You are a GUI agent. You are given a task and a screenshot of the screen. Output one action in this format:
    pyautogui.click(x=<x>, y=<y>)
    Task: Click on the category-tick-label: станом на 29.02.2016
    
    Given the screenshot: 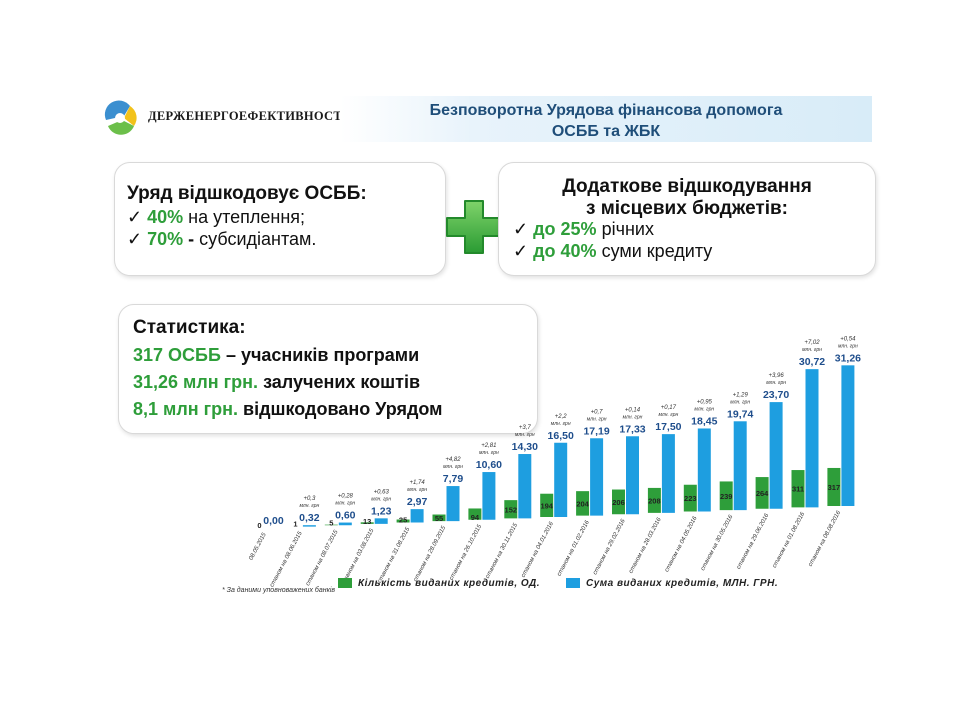 What is the action you would take?
    pyautogui.click(x=609, y=547)
    